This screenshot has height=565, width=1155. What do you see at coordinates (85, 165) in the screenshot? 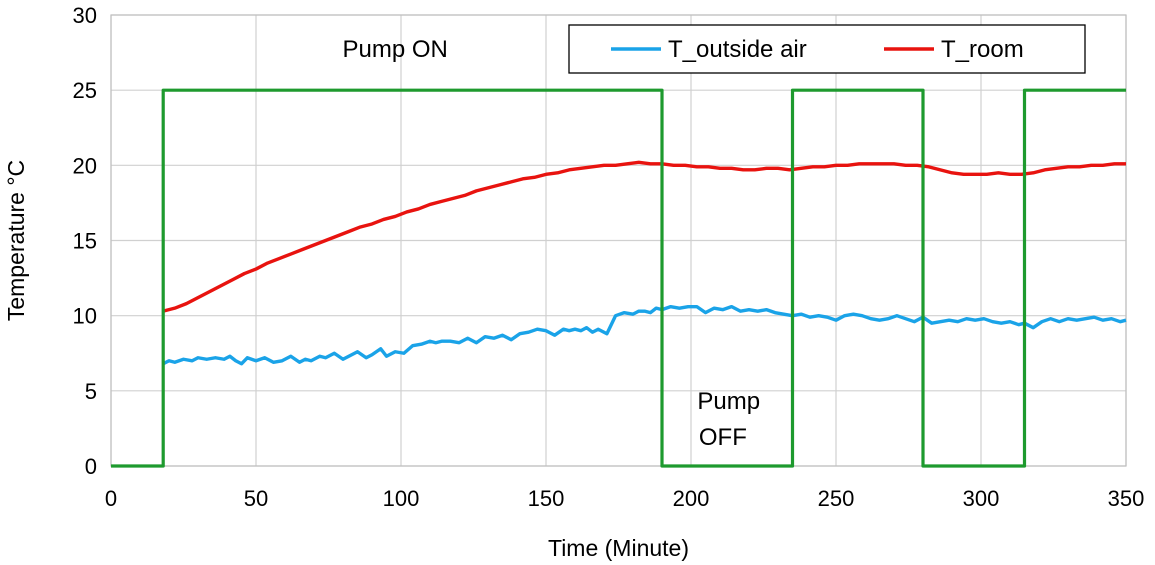
I see `y-tick-label: 20` at bounding box center [85, 165].